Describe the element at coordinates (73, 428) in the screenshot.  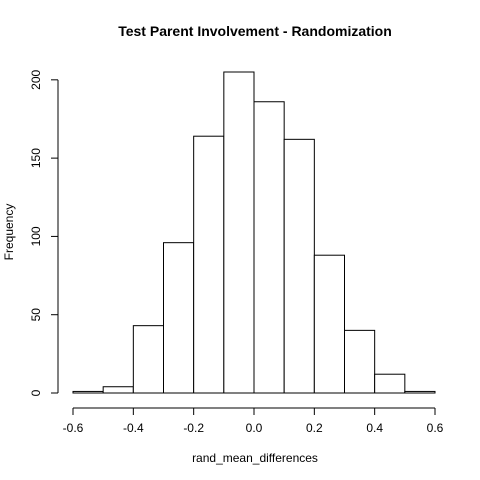
I see `x-tick-label: -0.6` at that location.